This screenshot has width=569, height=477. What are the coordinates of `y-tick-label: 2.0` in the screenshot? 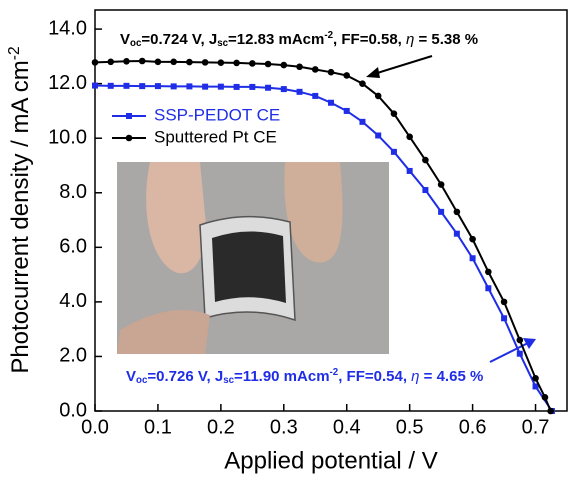 It's located at (73, 356).